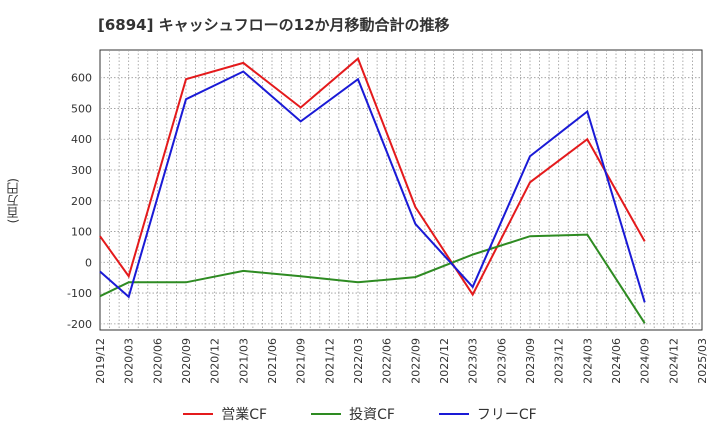 The height and width of the screenshot is (440, 720). Describe the element at coordinates (88, 262) in the screenshot. I see `y-tick-label: 0` at that location.